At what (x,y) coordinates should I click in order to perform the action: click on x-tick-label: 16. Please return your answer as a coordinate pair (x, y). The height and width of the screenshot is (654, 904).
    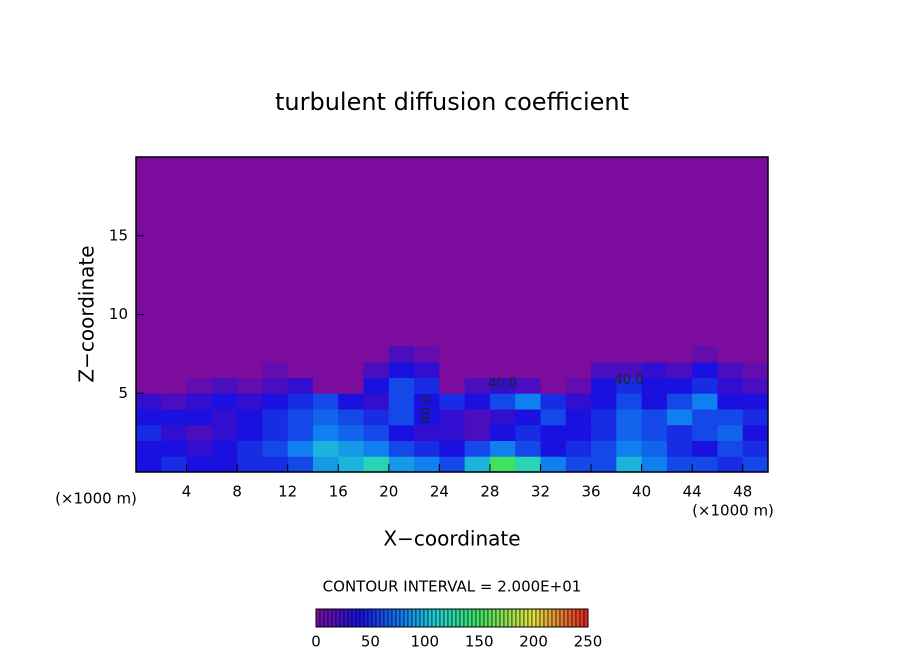
    Looking at the image, I should click on (338, 492).